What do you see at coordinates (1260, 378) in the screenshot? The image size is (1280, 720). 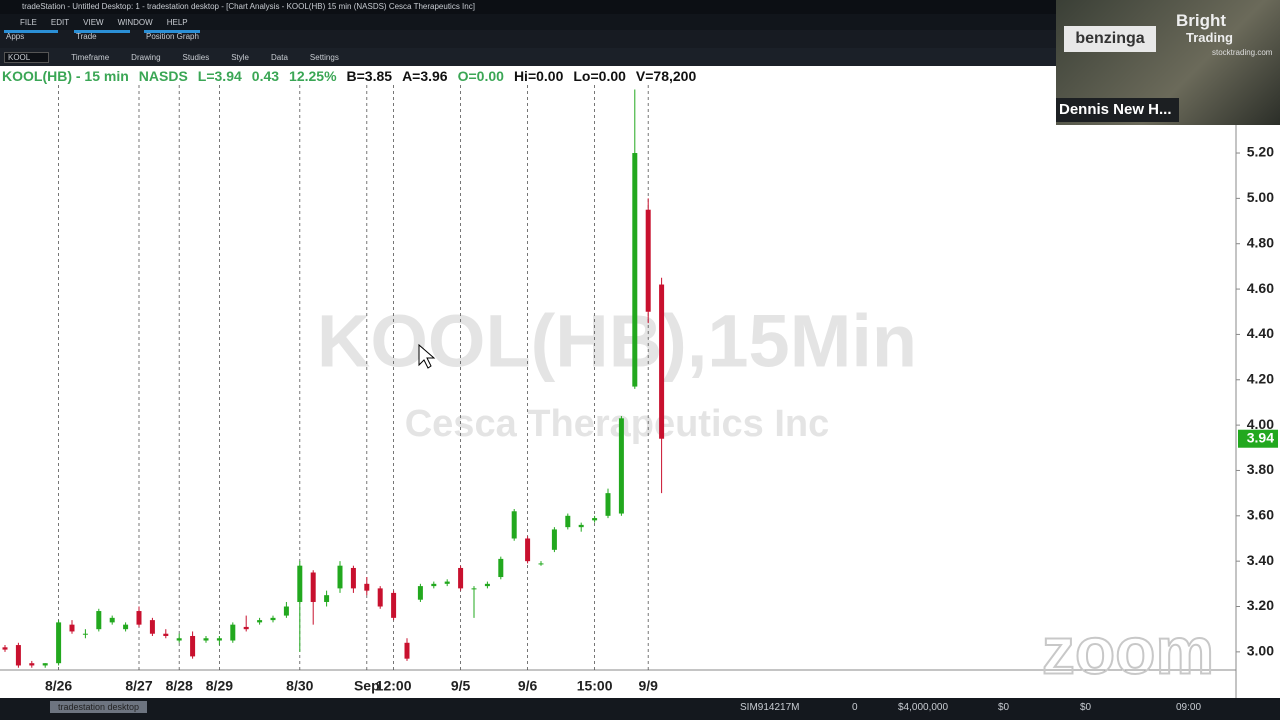 I see `y-tick-label: 4.20` at bounding box center [1260, 378].